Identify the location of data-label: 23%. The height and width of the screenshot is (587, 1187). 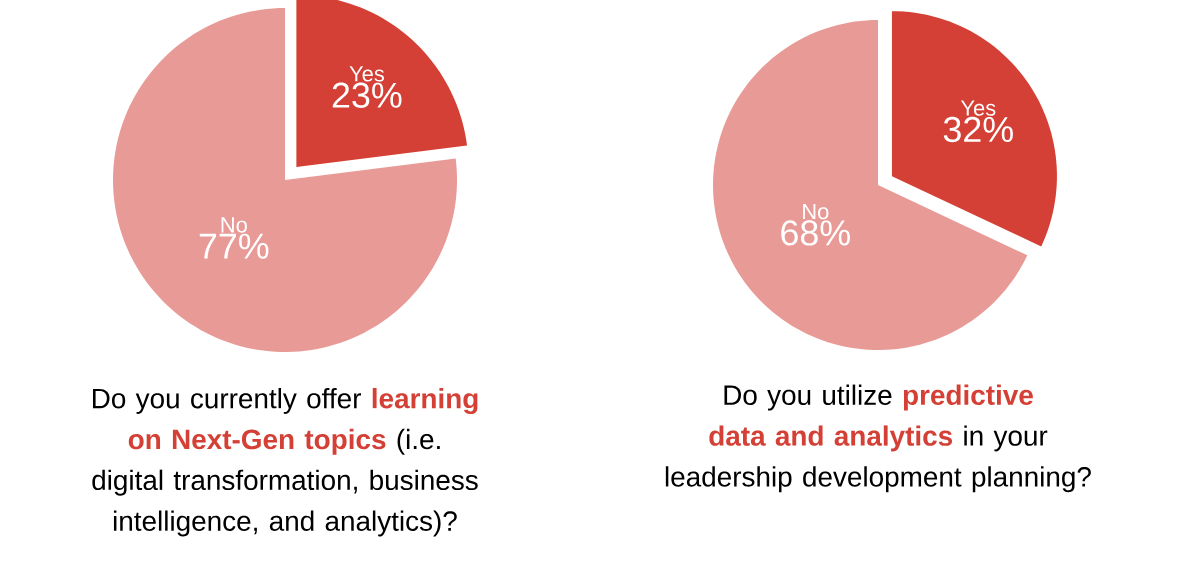
(367, 95).